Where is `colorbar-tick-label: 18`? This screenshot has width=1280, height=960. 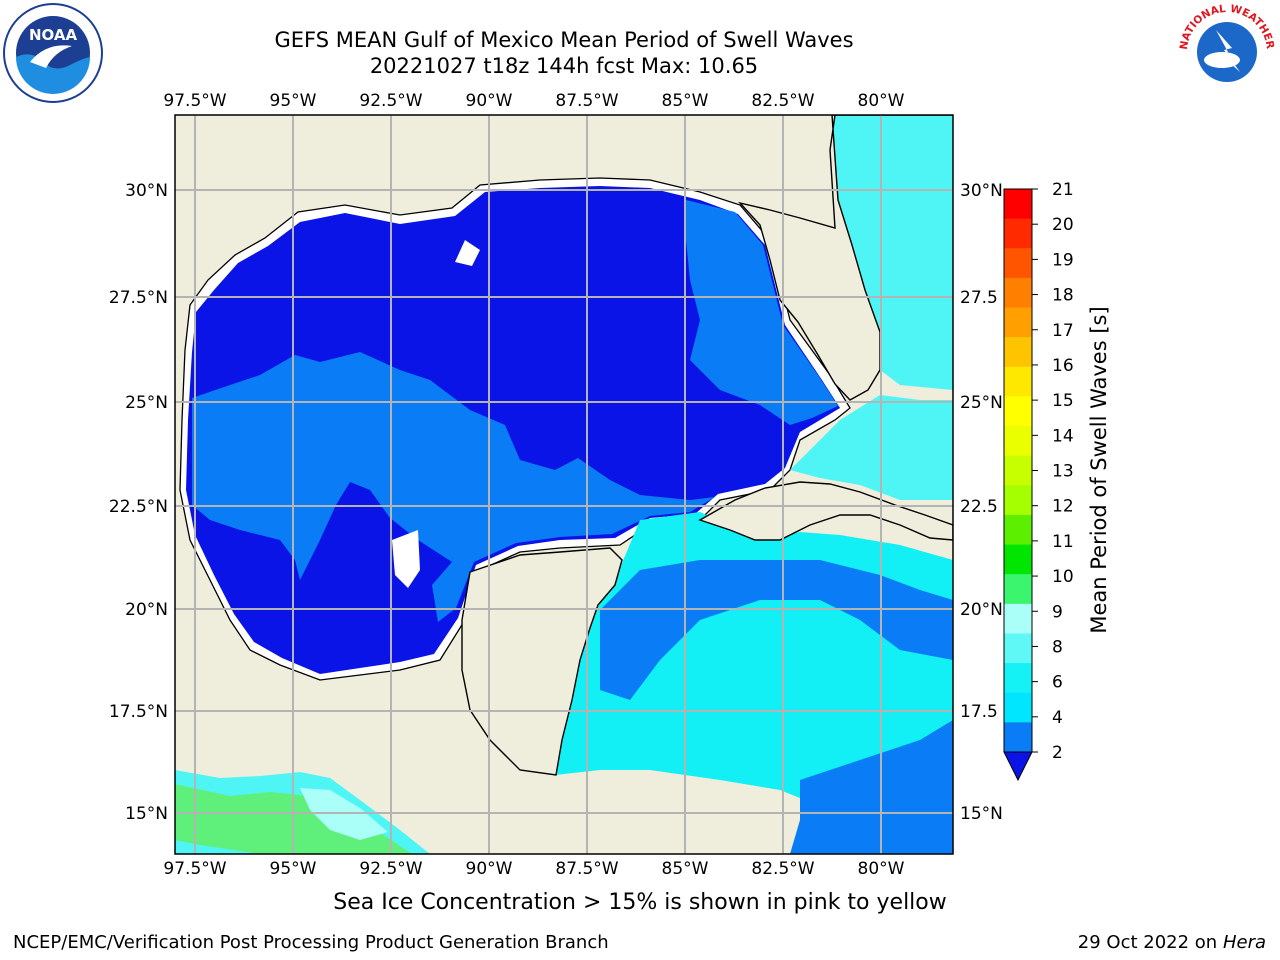
colorbar-tick-label: 18 is located at coordinates (1063, 296).